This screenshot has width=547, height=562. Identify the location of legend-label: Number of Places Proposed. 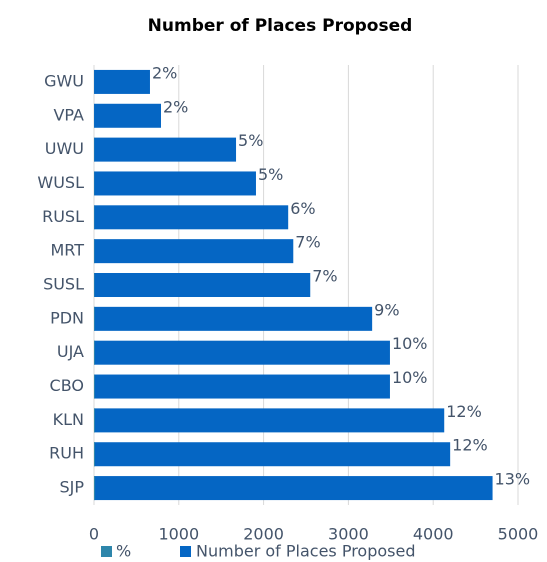
(306, 551).